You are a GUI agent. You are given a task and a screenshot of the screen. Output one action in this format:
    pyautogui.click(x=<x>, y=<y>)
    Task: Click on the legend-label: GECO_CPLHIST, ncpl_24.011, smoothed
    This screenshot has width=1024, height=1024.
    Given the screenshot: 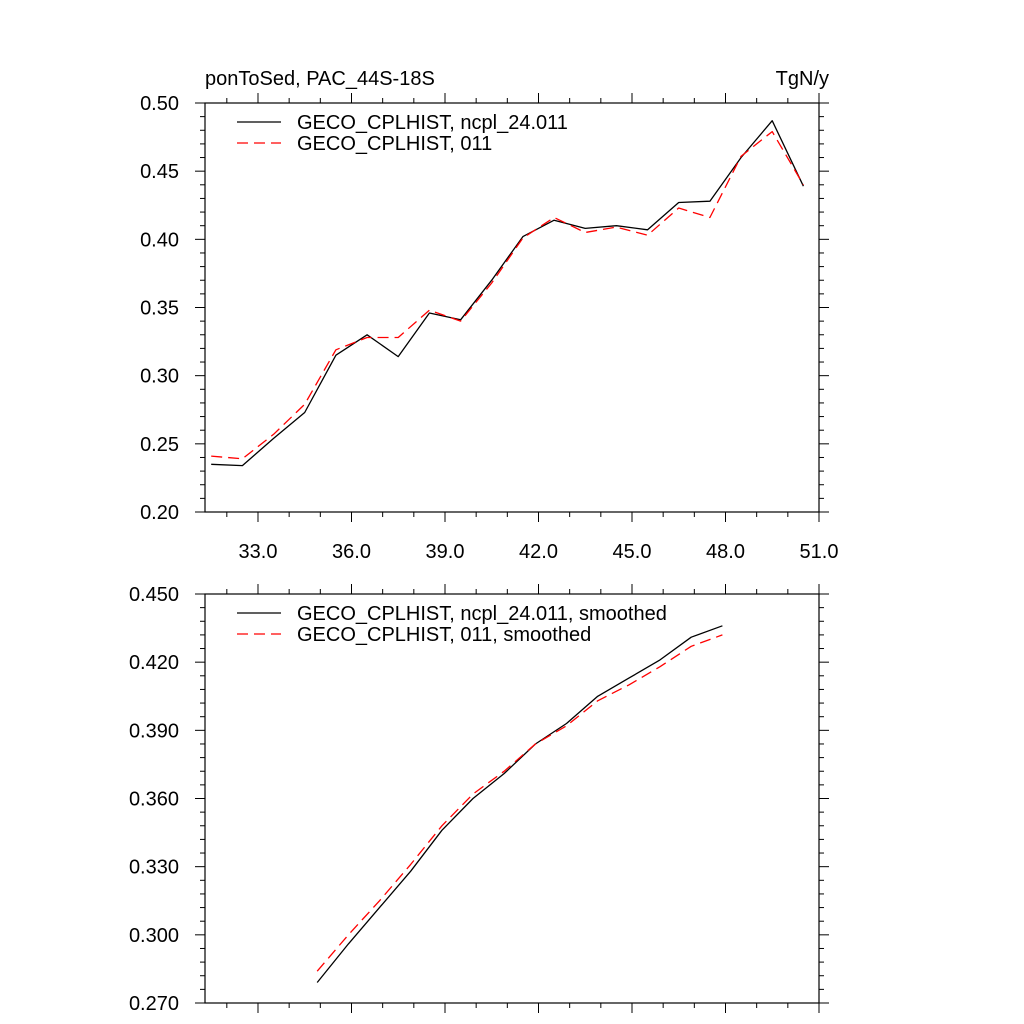 What is the action you would take?
    pyautogui.click(x=482, y=614)
    